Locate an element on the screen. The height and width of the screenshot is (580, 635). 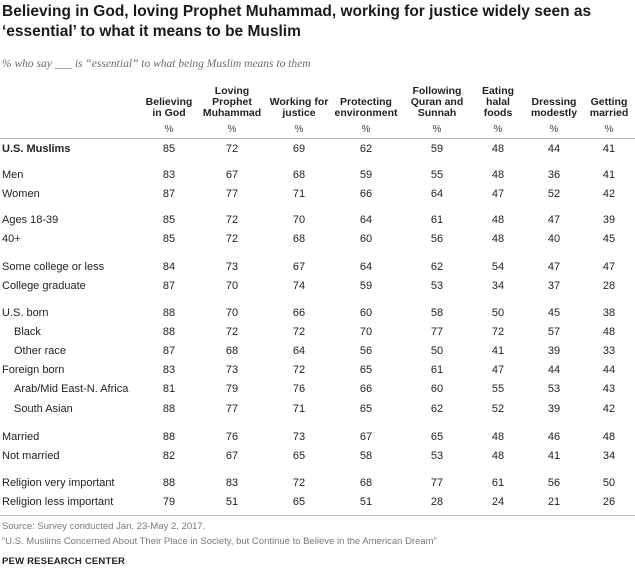
table-cell: 38 is located at coordinates (609, 313).